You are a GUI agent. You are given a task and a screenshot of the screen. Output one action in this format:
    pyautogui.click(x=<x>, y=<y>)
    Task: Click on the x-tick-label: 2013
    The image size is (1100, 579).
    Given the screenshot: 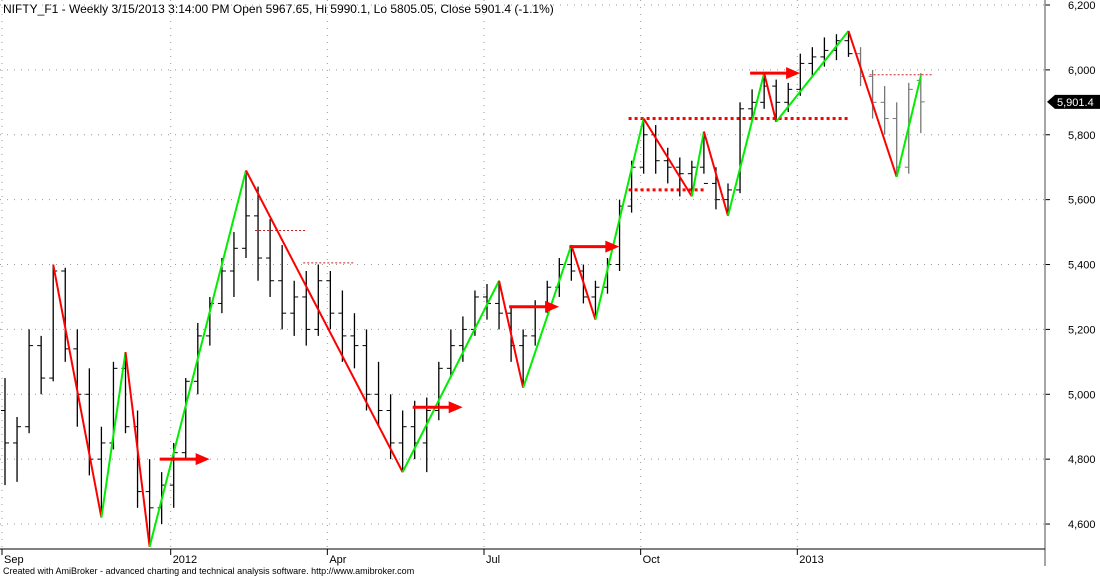 What is the action you would take?
    pyautogui.click(x=811, y=560)
    